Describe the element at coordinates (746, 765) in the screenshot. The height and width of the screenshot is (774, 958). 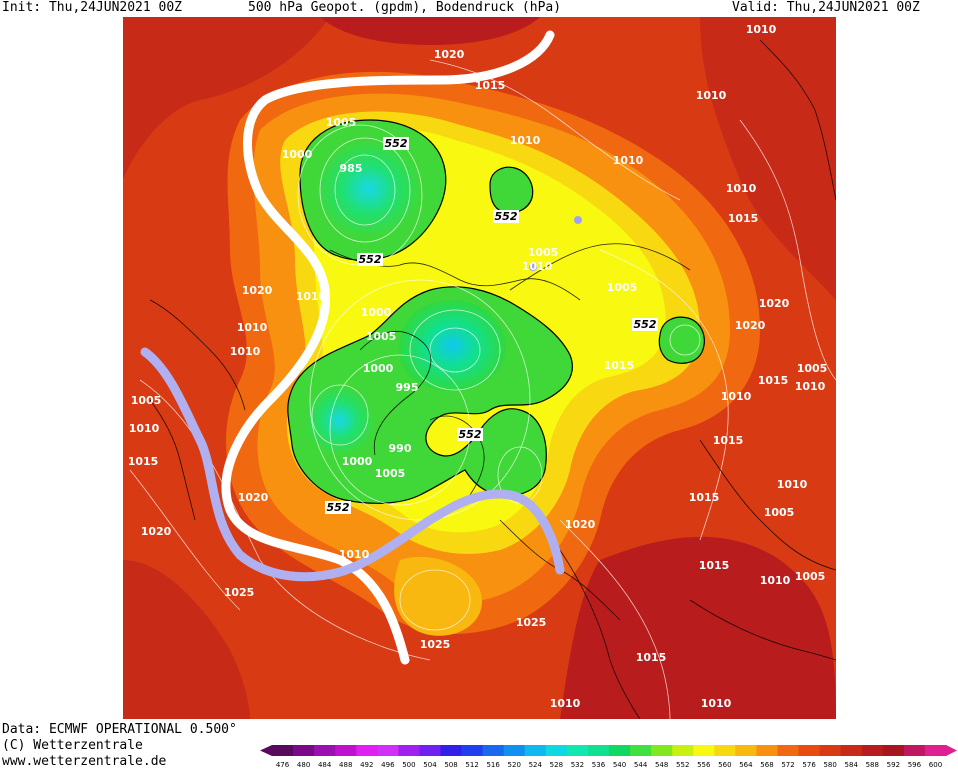
I see `legend-tick-label: 564` at that location.